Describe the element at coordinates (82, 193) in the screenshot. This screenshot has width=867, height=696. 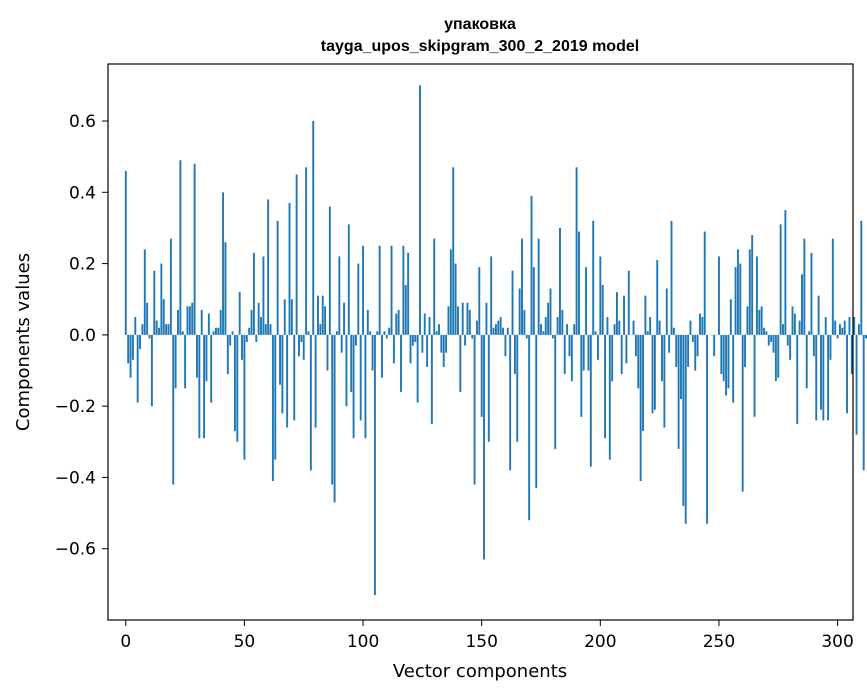
I see `y-tick-label: 0.4` at that location.